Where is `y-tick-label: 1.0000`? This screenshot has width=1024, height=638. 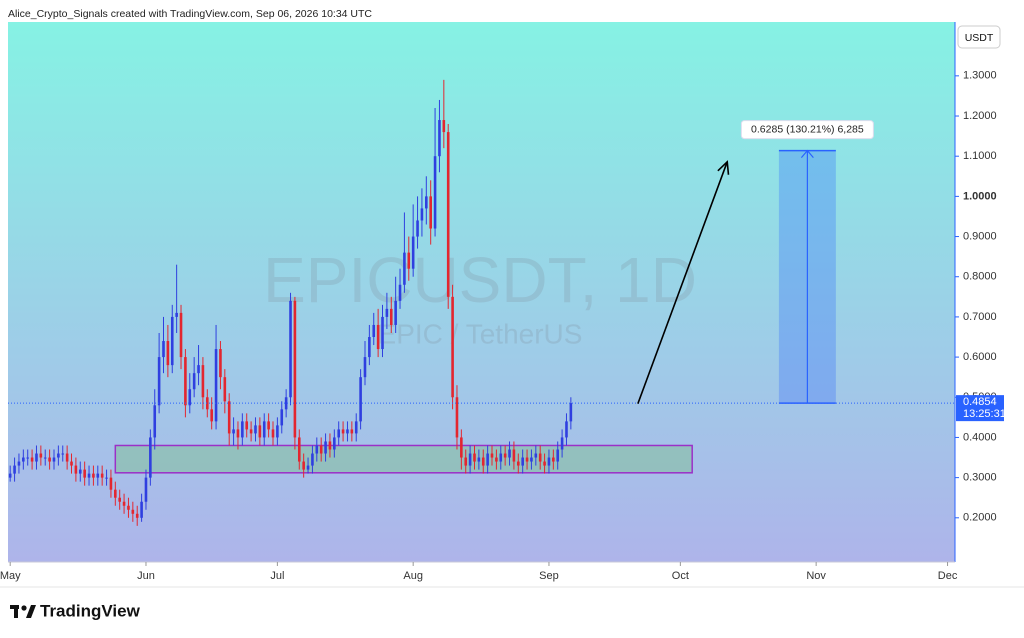 y-tick-label: 1.0000 is located at coordinates (980, 196).